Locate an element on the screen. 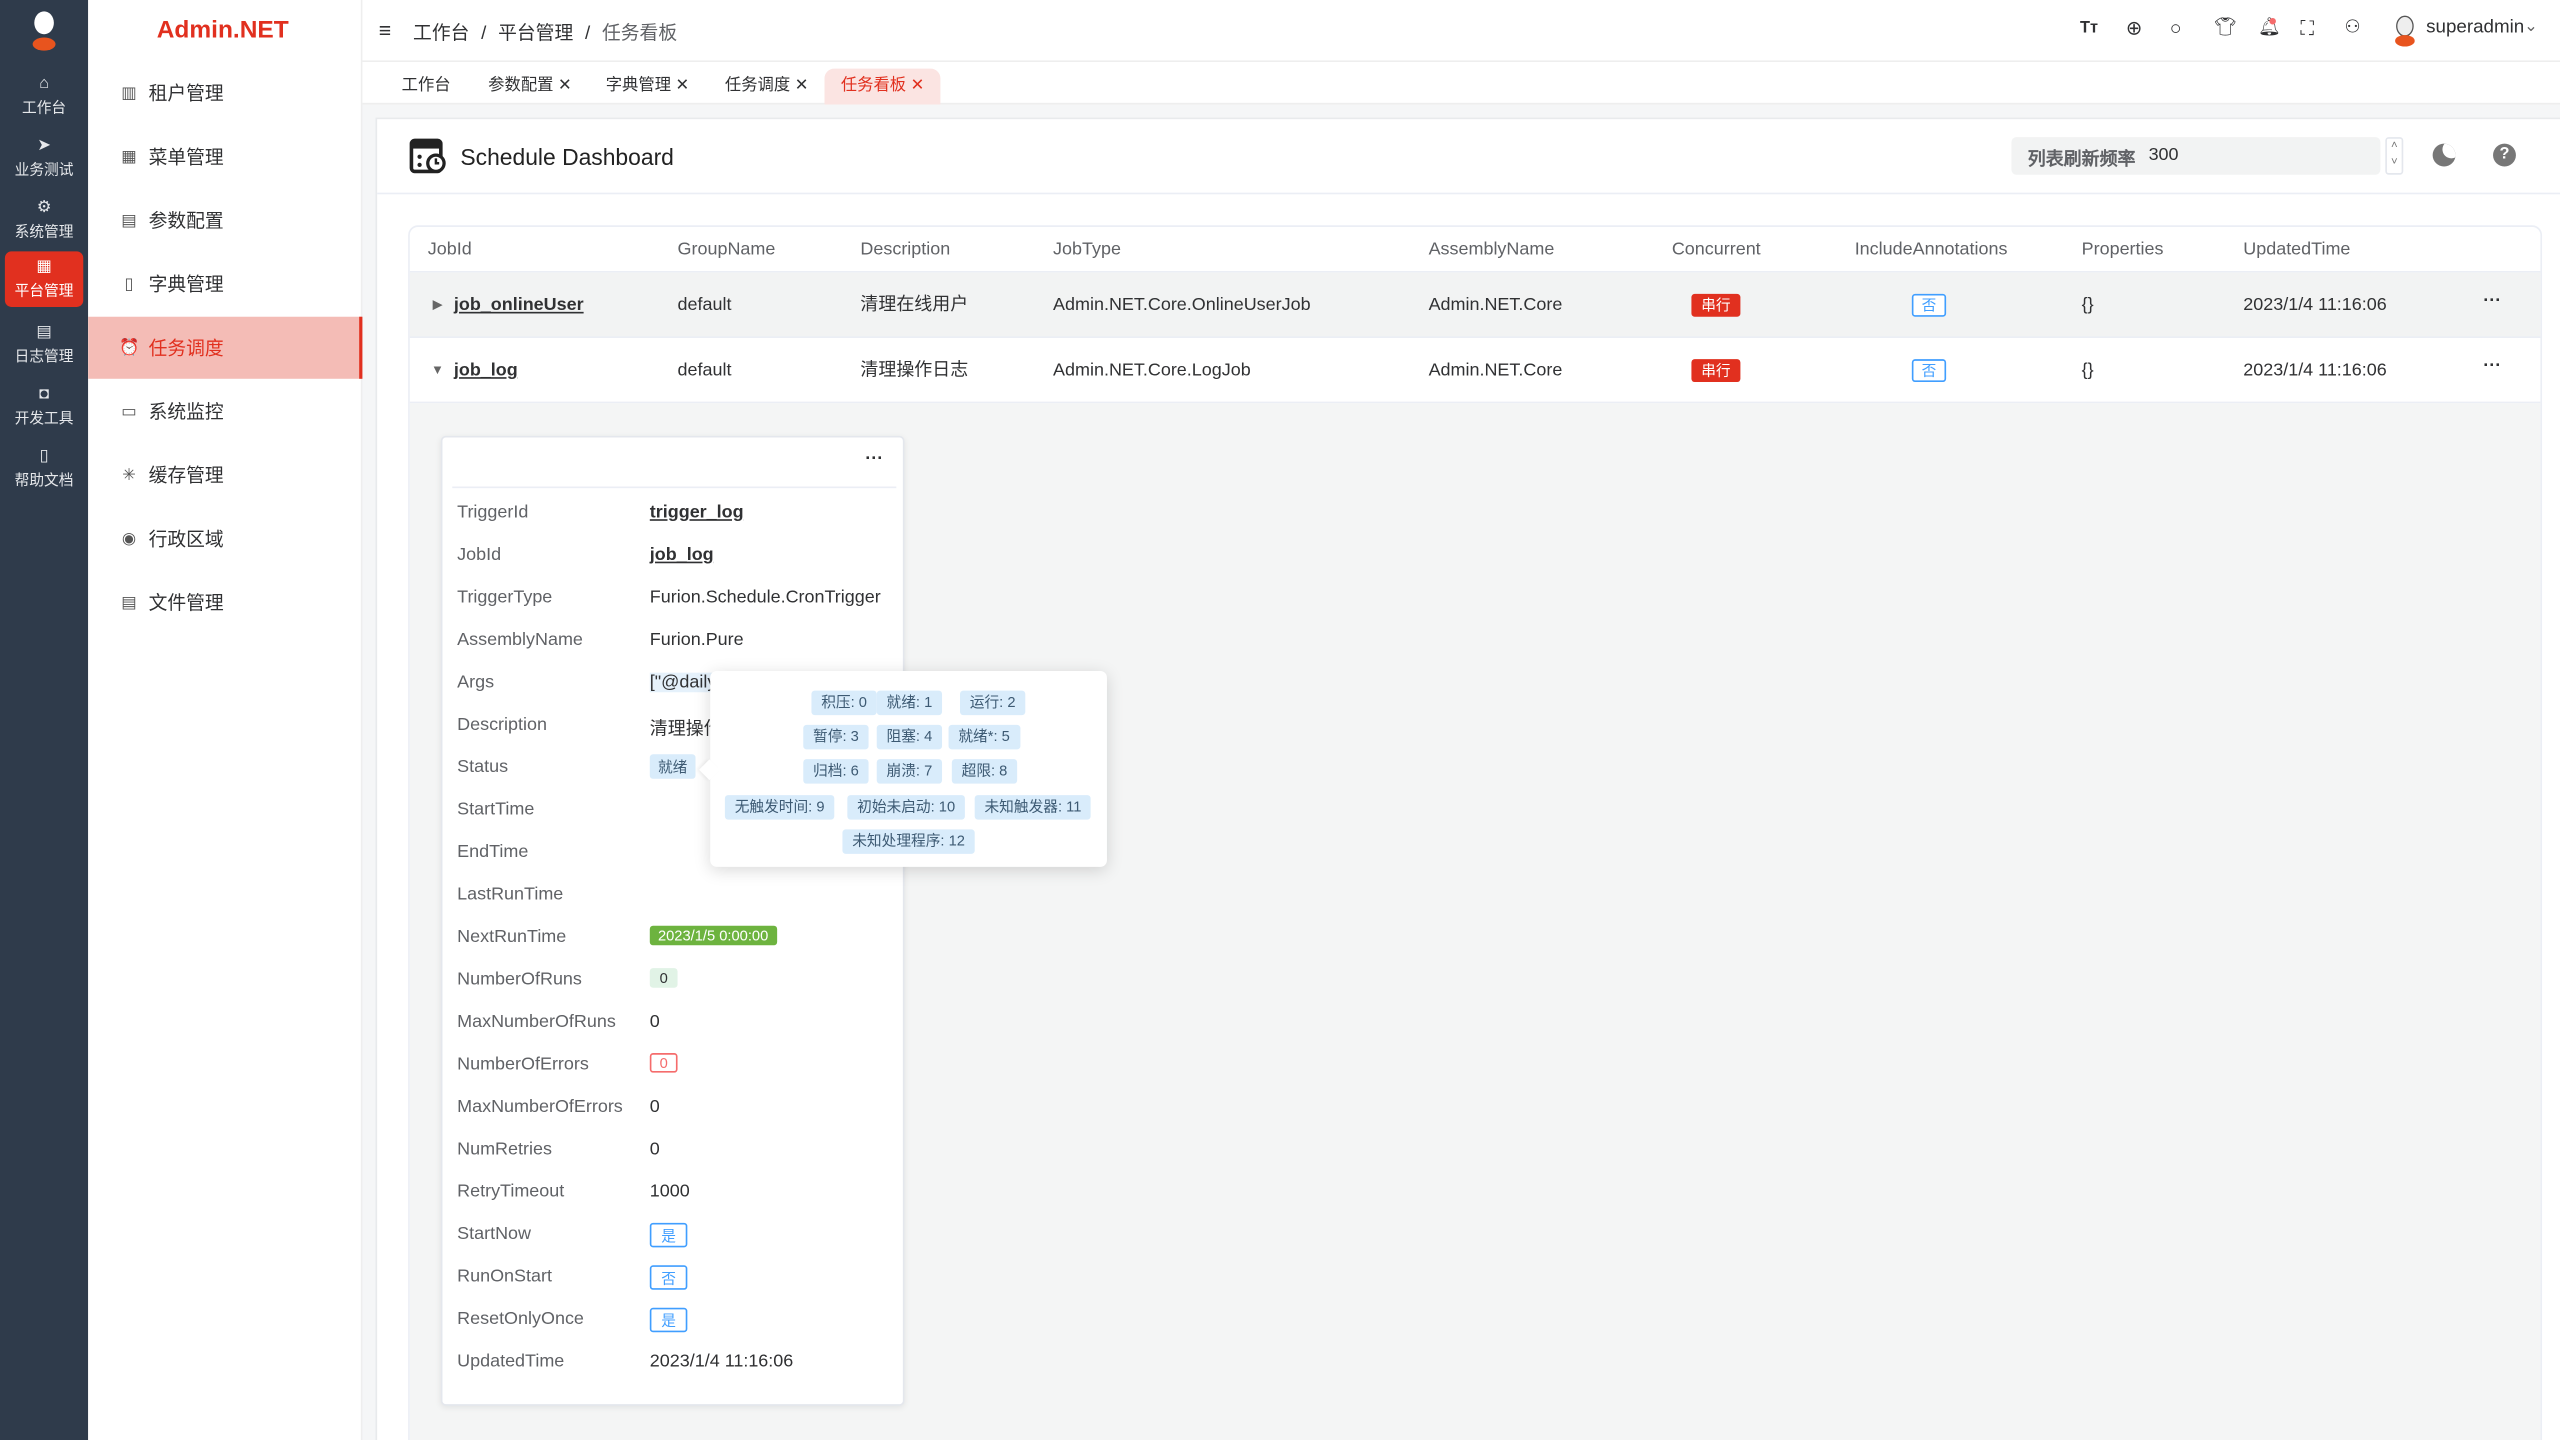 The image size is (2560, 1440). status-option: 归档: 6 is located at coordinates (836, 771).